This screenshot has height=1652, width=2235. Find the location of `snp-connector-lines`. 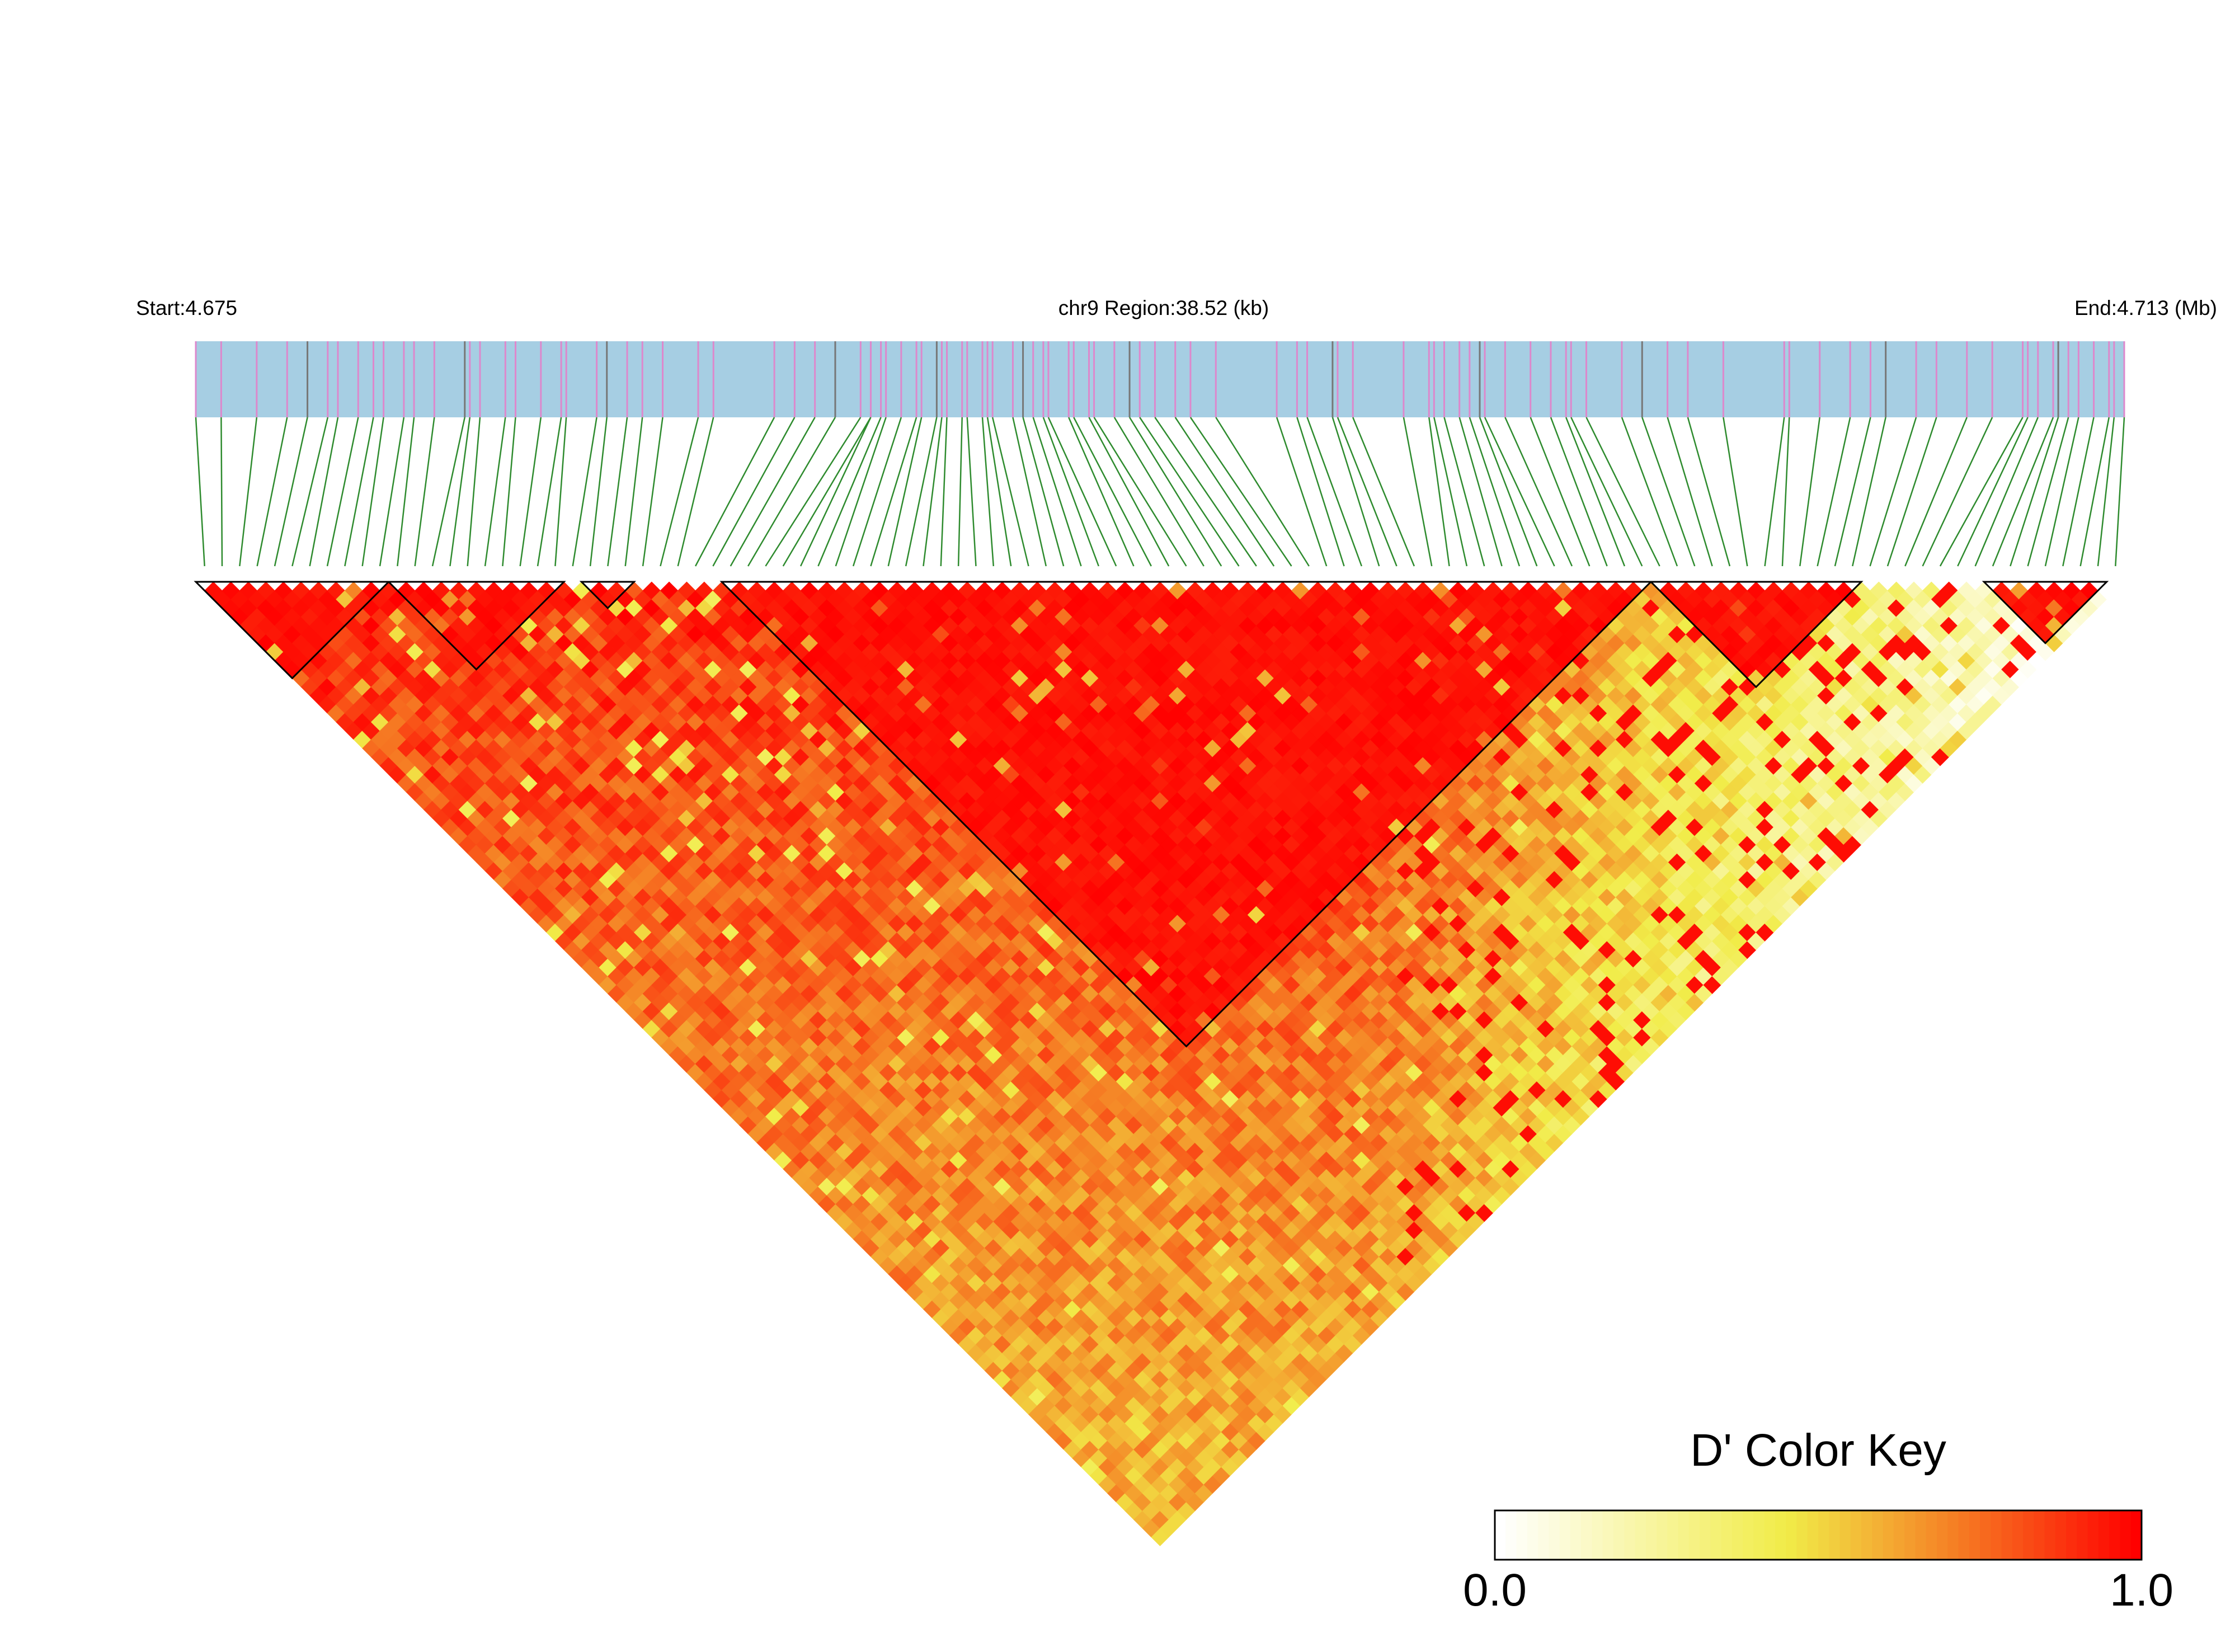

snp-connector-lines is located at coordinates (1160, 492).